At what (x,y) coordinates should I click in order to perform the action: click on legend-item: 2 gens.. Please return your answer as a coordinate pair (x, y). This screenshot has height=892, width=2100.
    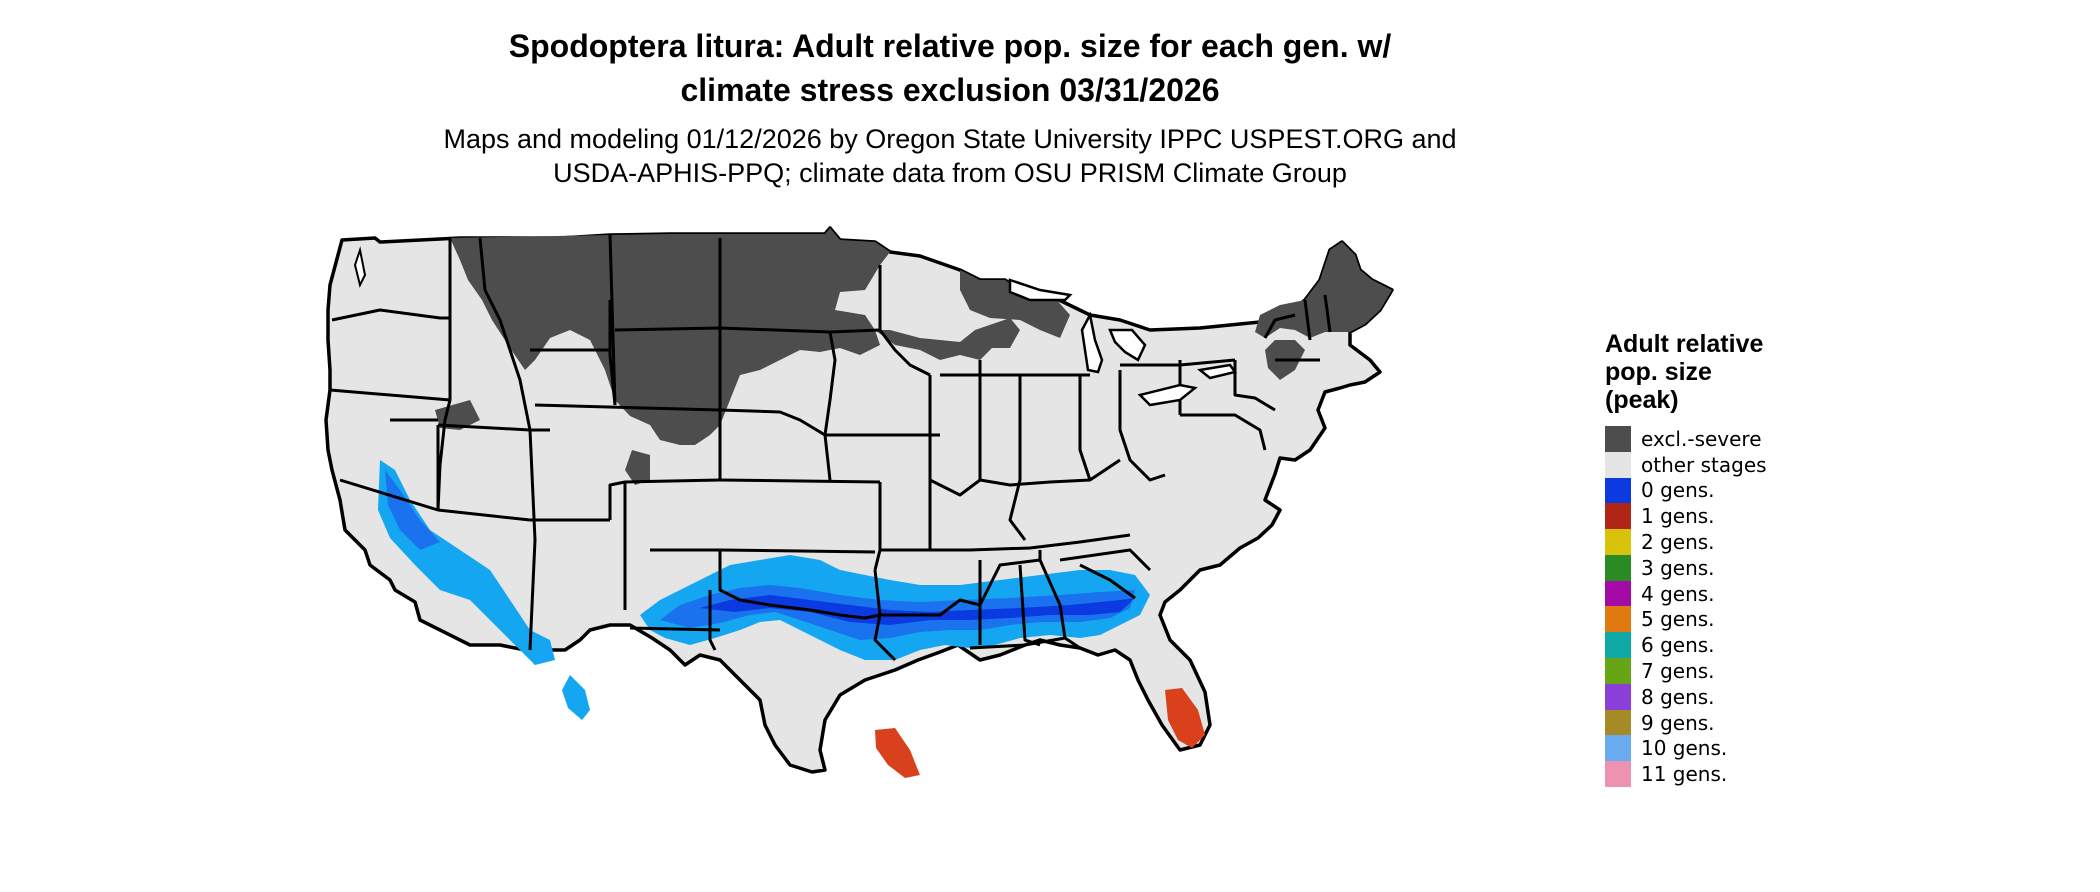
    Looking at the image, I should click on (1735, 542).